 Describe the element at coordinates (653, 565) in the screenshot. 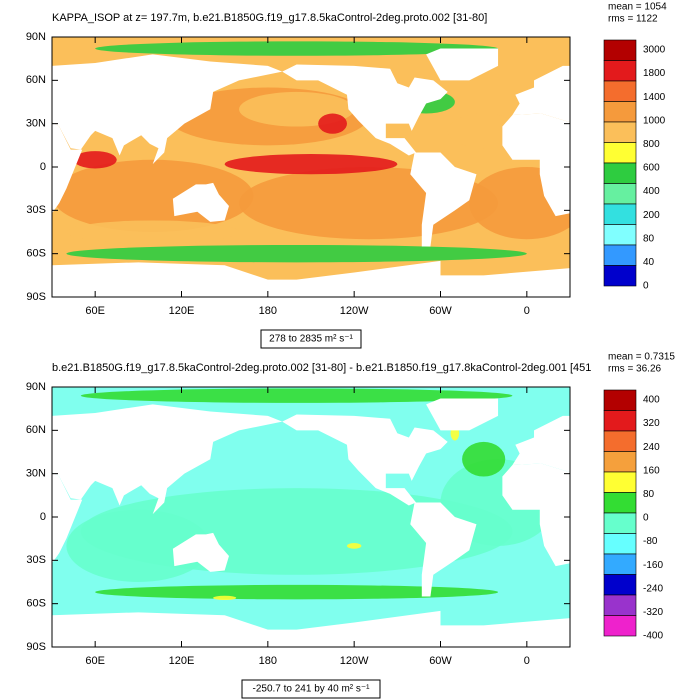

I see `colorbar-label: -160` at that location.